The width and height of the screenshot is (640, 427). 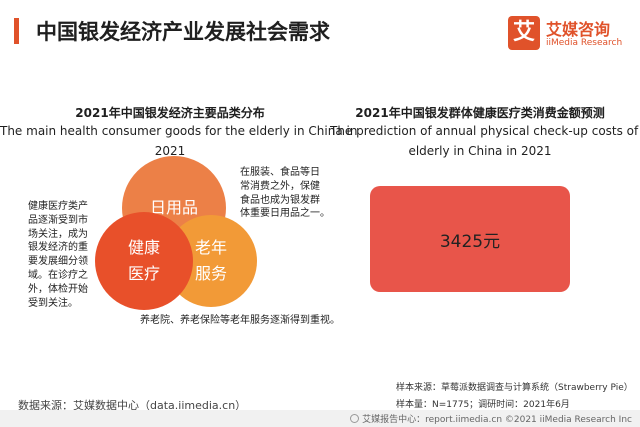 I want to click on right-panel-title-en-2: elderly in China in 2021, so click(x=480, y=151).